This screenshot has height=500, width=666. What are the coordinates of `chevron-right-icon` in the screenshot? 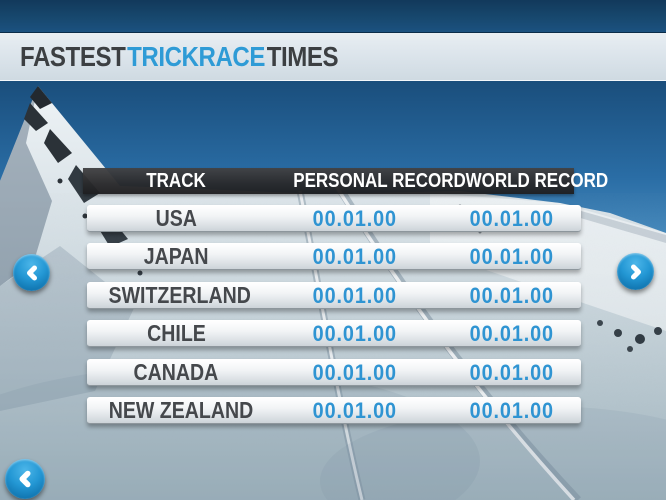 It's located at (636, 272).